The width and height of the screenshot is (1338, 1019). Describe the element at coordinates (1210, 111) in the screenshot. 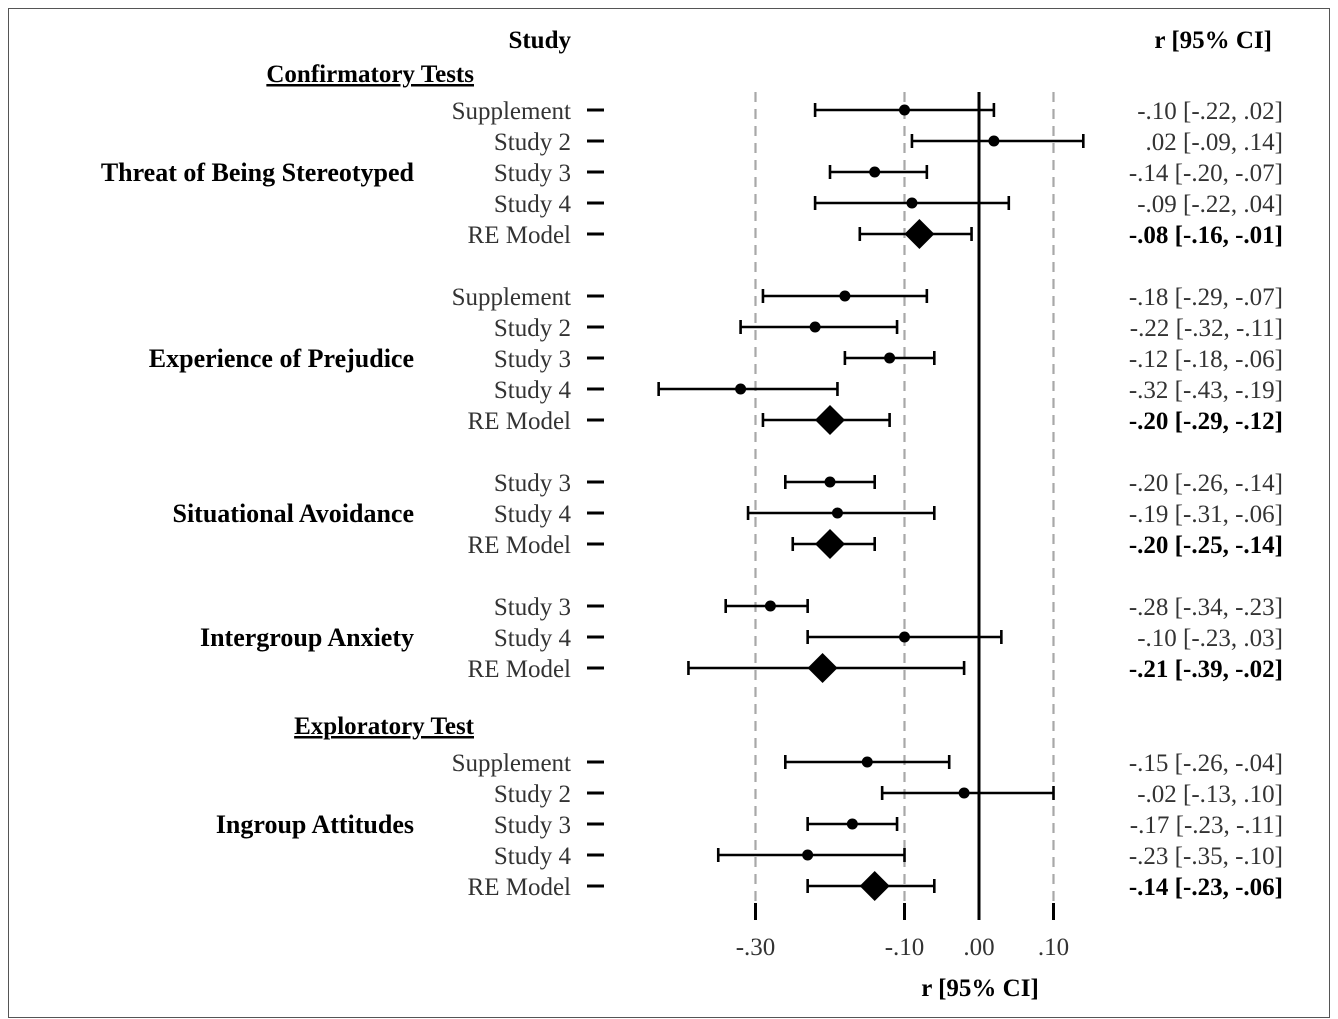

I see `ci-value-label: -.10 [-.22, .02]` at that location.